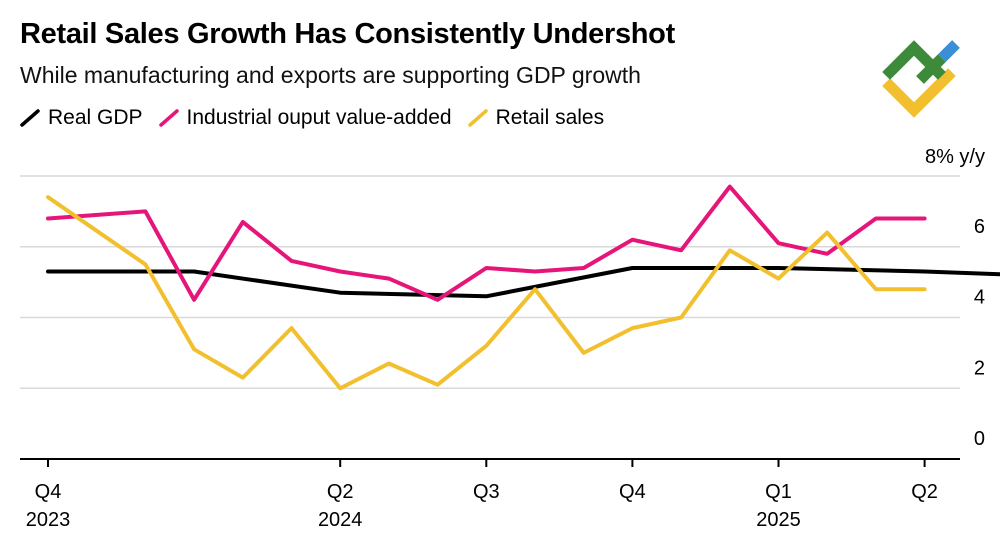  What do you see at coordinates (778, 492) in the screenshot?
I see `x-tick-label-4: Q1` at bounding box center [778, 492].